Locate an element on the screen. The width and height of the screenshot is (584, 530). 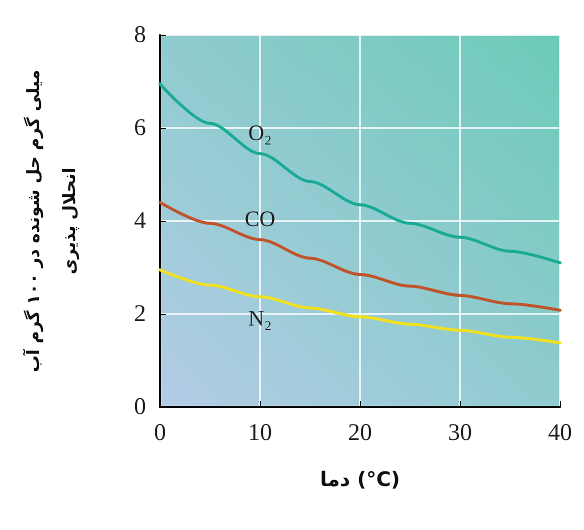
y-tick-label: 6 is located at coordinates (140, 128).